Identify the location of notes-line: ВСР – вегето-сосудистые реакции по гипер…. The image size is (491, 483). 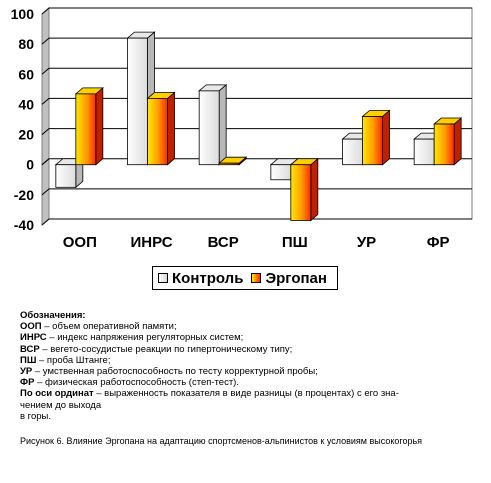
(254, 349).